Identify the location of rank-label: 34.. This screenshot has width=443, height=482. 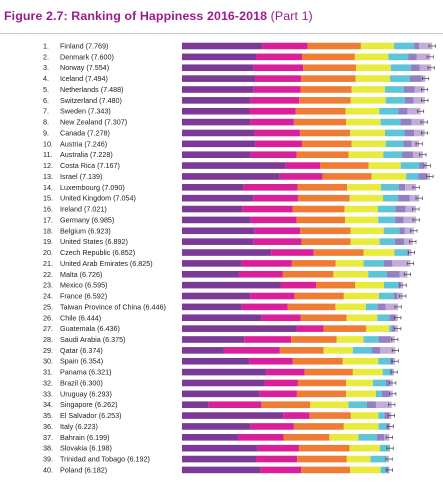
(48, 404).